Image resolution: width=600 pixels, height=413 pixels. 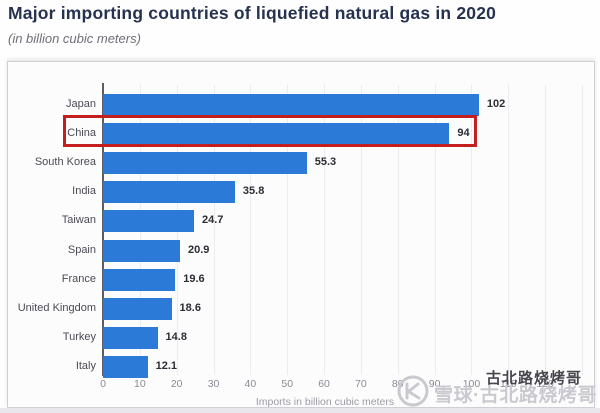 I want to click on bar-row-south-korea: South Korea 55.3, so click(x=302, y=162).